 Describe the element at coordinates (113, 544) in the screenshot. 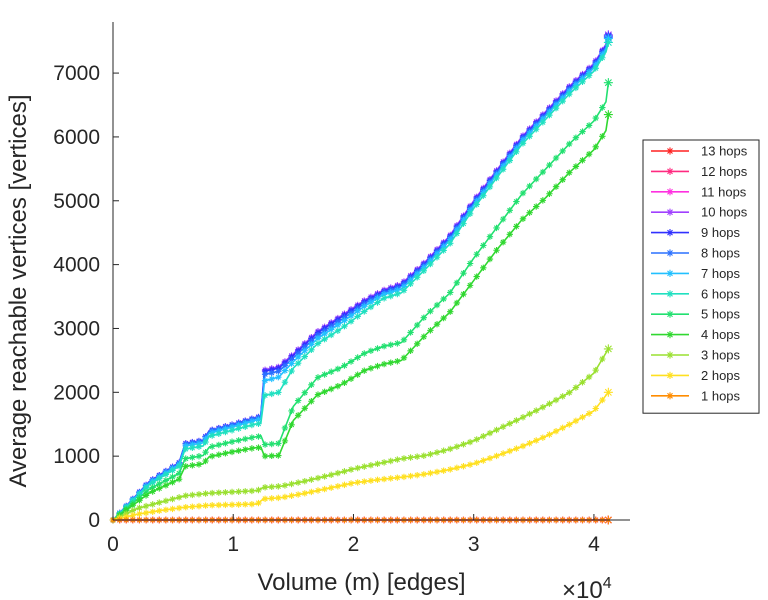

I see `x-tick-label: 0` at that location.